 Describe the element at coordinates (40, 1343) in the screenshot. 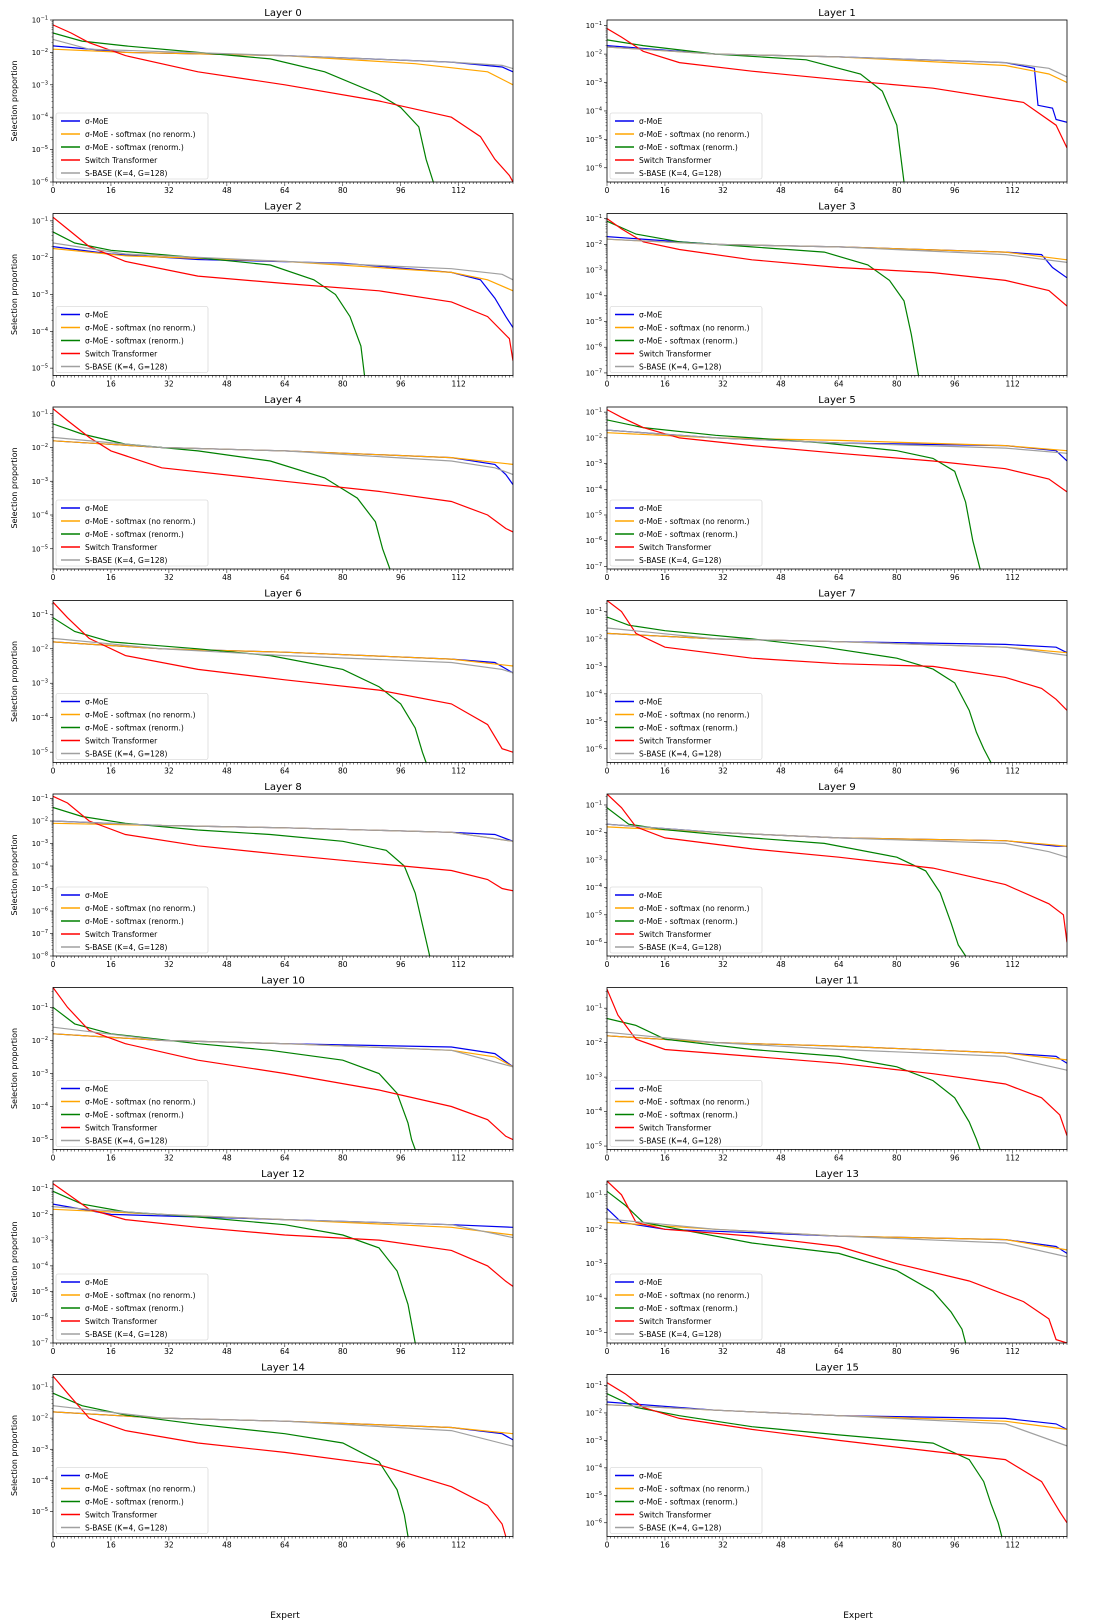

I see `y-tick-label: 10⁻⁷` at that location.